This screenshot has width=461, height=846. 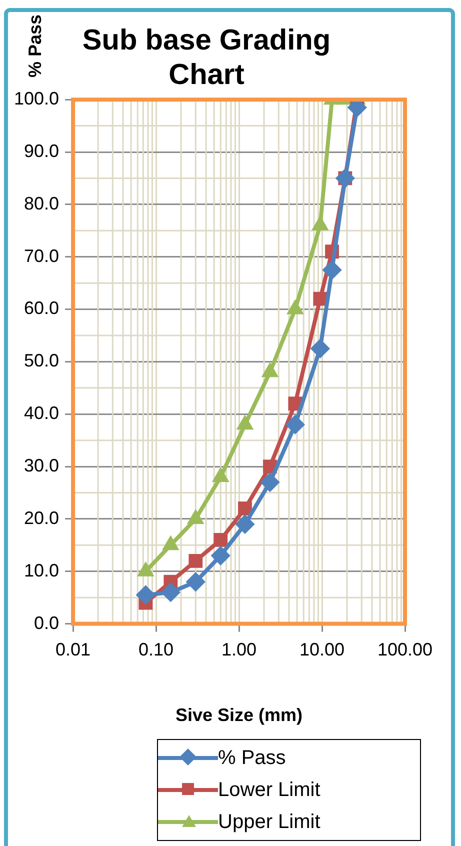 What do you see at coordinates (156, 650) in the screenshot?
I see `x-tick-label: 0.10` at bounding box center [156, 650].